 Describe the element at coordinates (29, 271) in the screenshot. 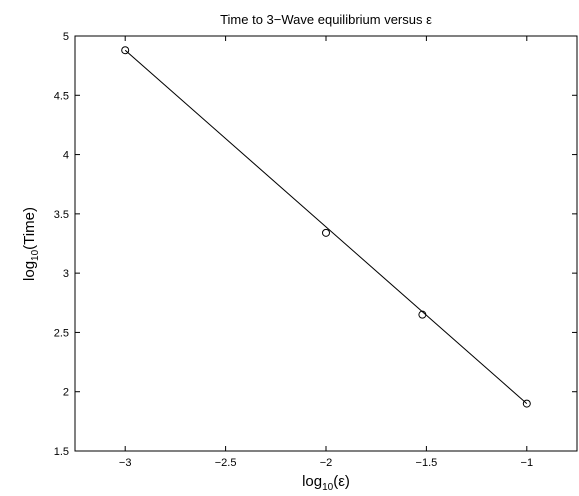

I see `y-axis-label-base: log` at that location.